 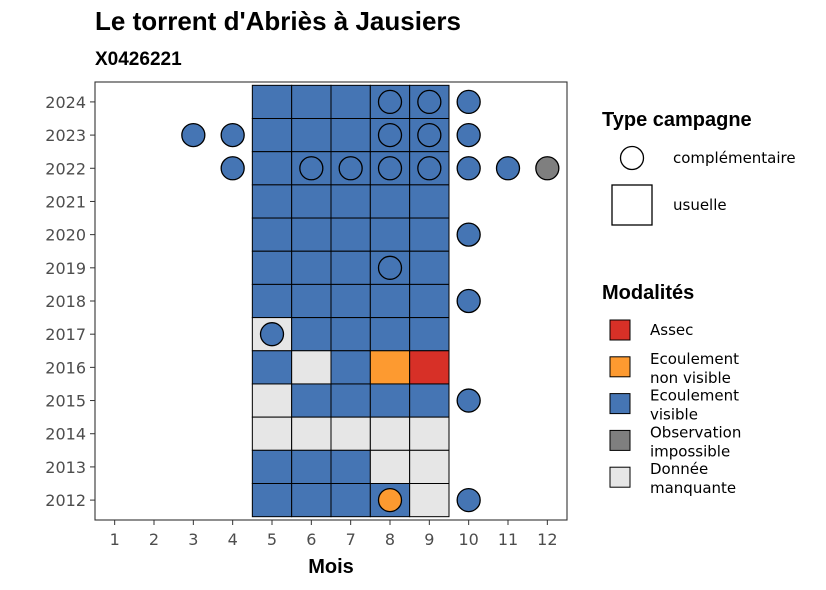 I want to click on y-tick-label-2023: 2023, so click(x=65, y=135).